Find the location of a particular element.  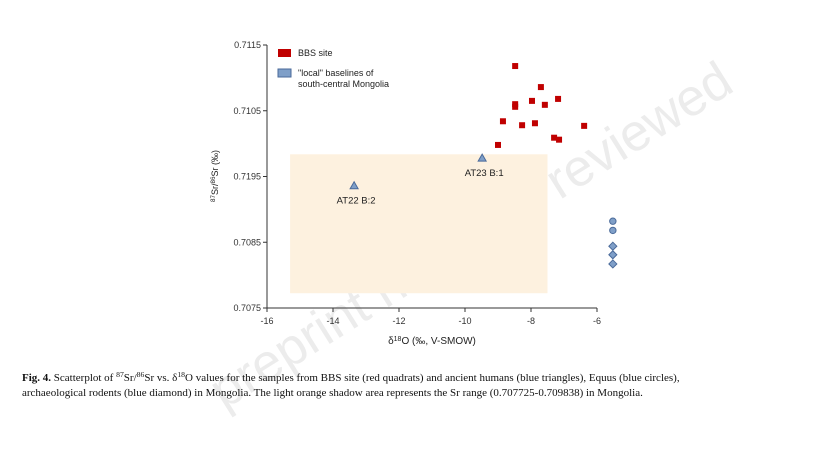

caption-part: Scatterplot of is located at coordinates (83, 378).